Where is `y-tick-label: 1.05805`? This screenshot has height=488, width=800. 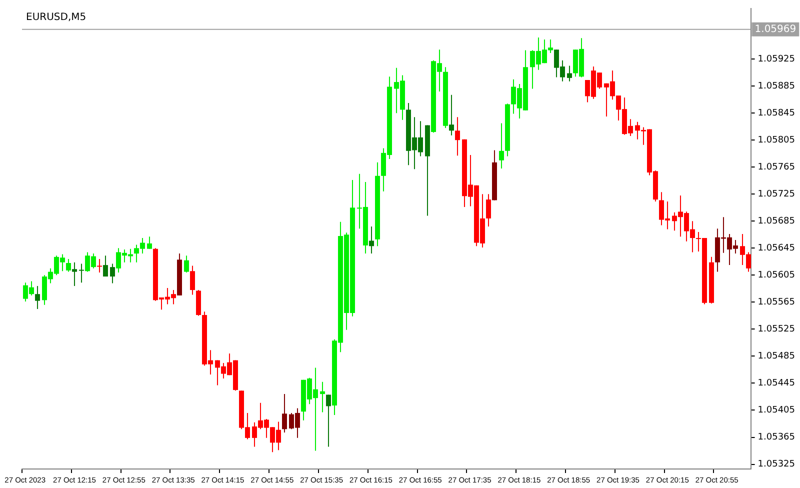 y-tick-label: 1.05805 is located at coordinates (776, 140).